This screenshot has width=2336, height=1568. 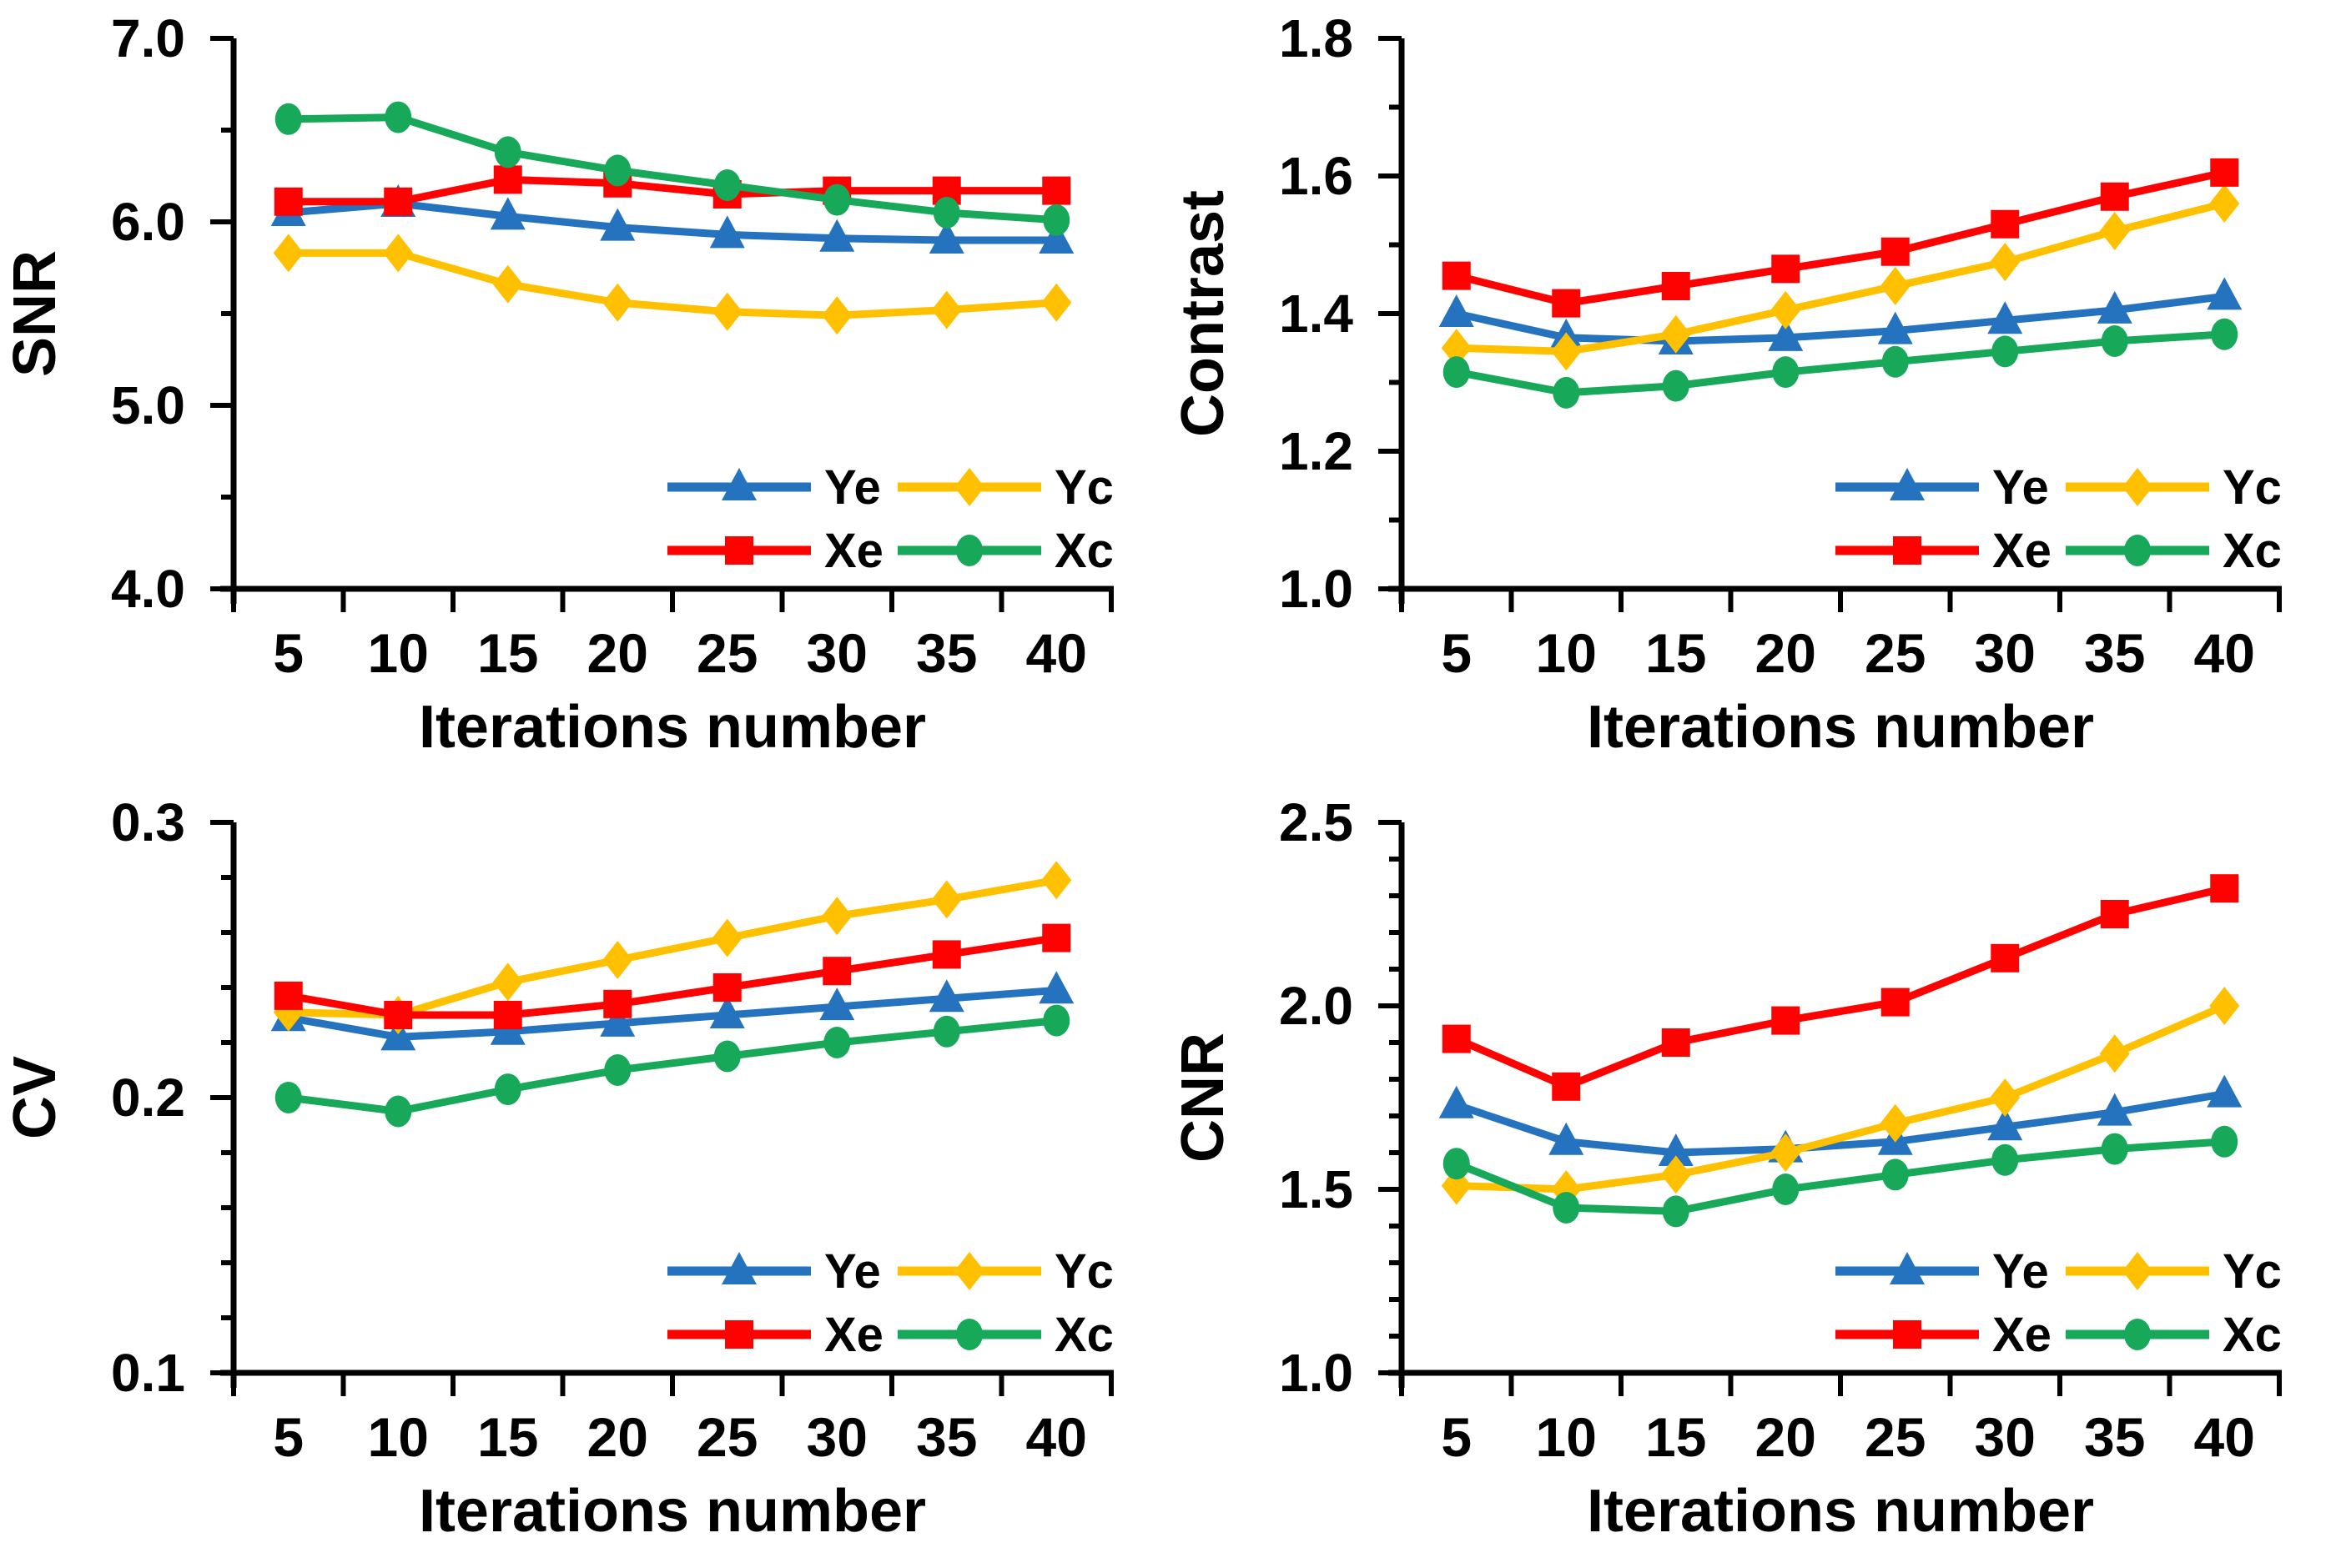 I want to click on legend-label-Xe: Xe, so click(x=2022, y=551).